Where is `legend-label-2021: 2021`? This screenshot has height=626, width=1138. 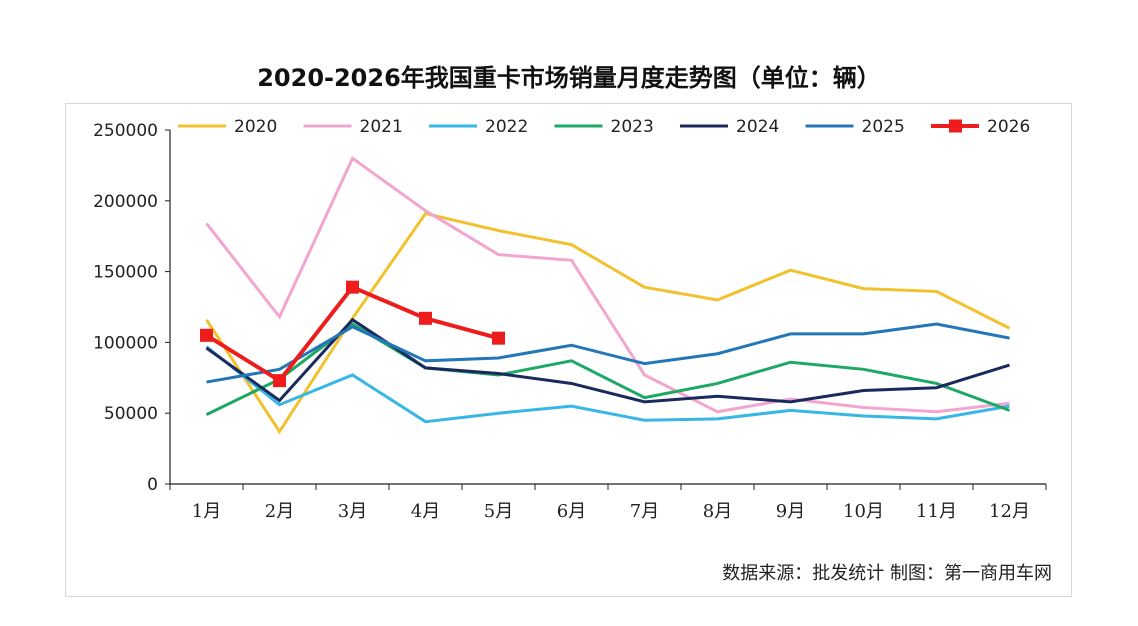
legend-label-2021: 2021 is located at coordinates (381, 127).